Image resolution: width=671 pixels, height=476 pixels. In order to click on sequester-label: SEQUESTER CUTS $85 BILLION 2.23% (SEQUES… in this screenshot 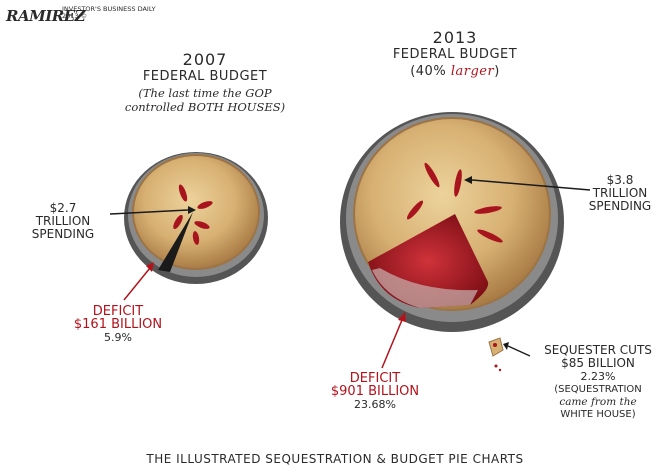, I will do `click(598, 382)`.